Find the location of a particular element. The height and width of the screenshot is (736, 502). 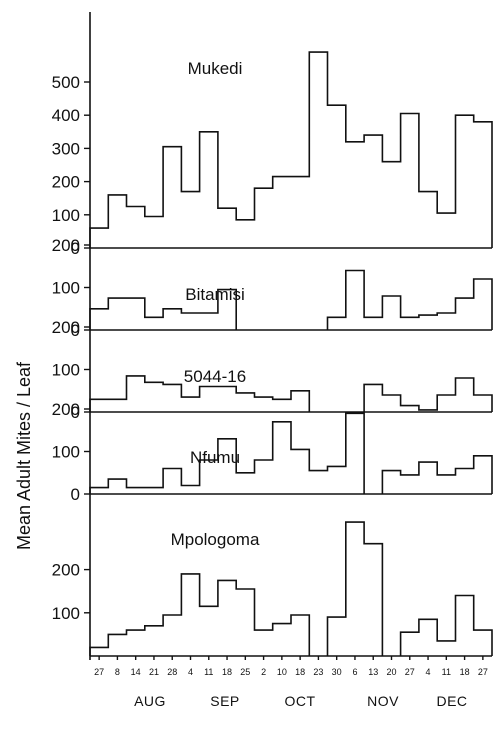

series-label: Mpologoma is located at coordinates (215, 539).